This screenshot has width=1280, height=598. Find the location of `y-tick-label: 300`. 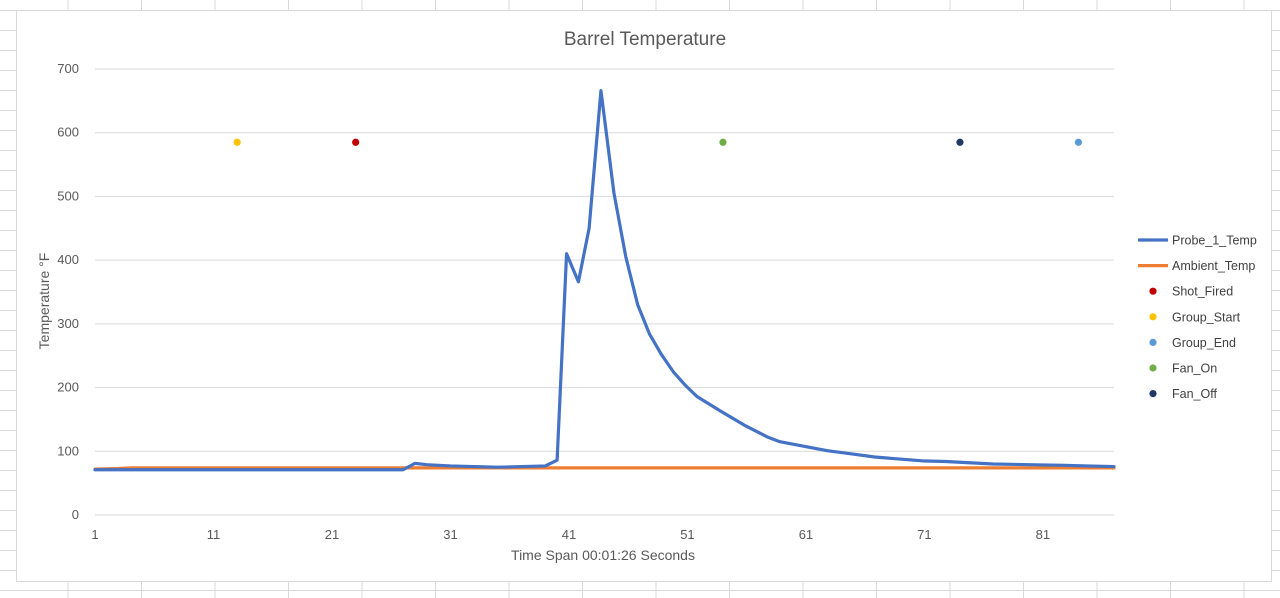

y-tick-label: 300 is located at coordinates (68, 323).